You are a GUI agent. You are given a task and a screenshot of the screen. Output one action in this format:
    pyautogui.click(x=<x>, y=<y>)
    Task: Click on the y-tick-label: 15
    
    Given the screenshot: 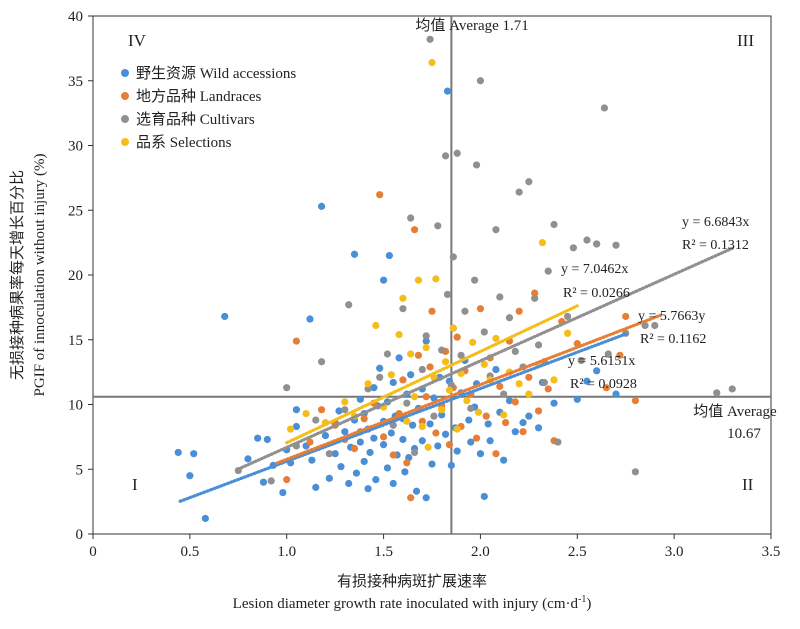 What is the action you would take?
    pyautogui.click(x=75, y=341)
    